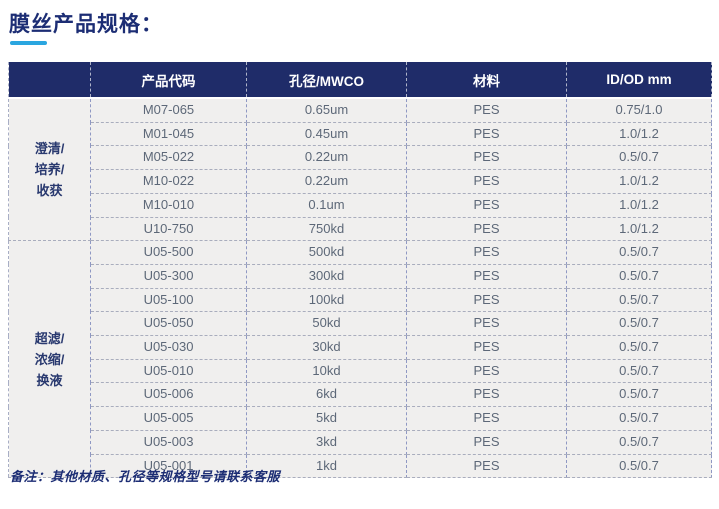 The width and height of the screenshot is (719, 509). What do you see at coordinates (168, 110) in the screenshot?
I see `cell-product-code: M07-065` at bounding box center [168, 110].